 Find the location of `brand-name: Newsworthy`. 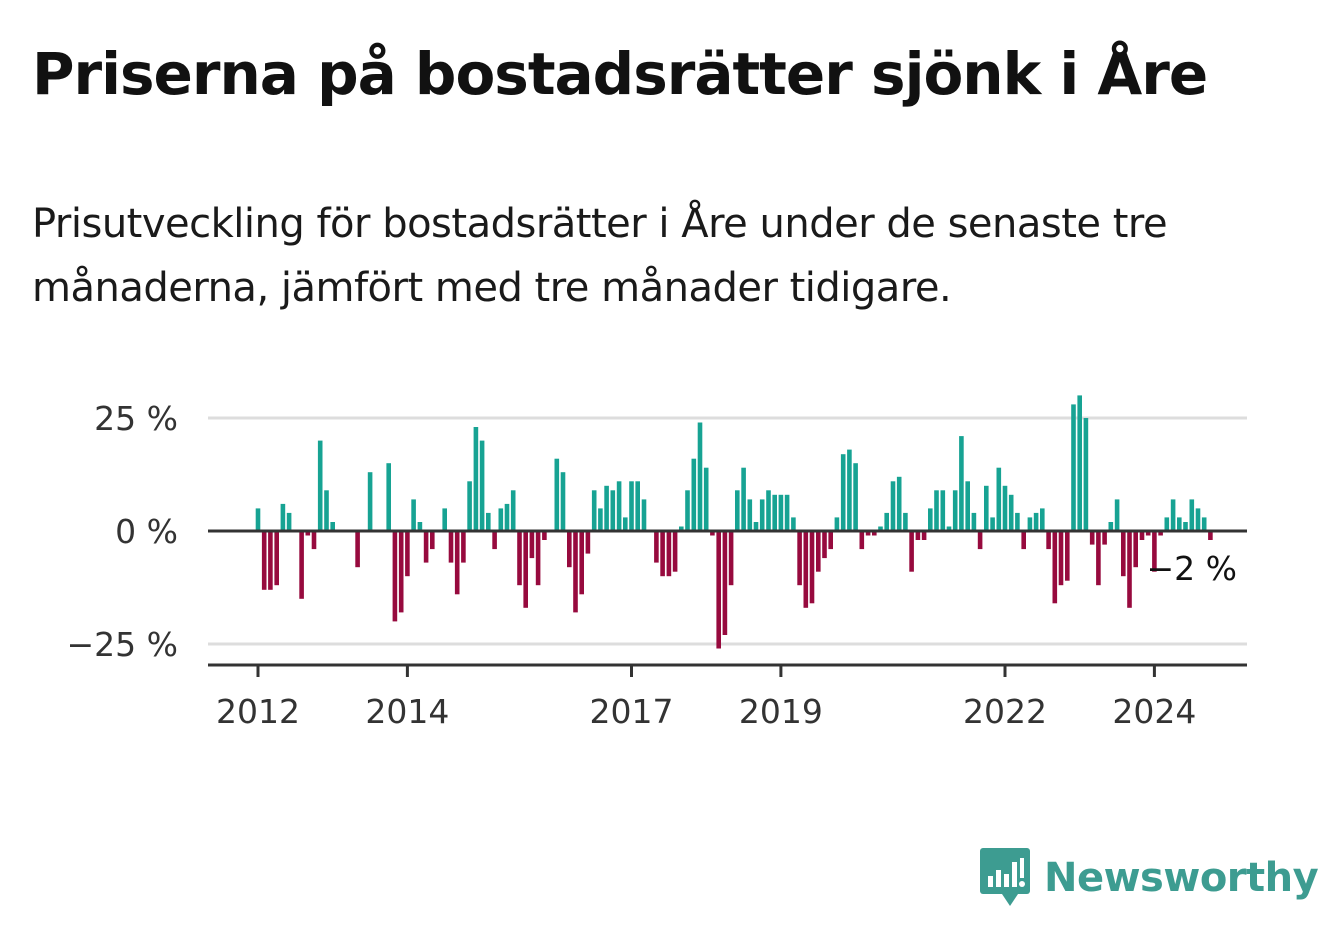

brand-name: Newsworthy is located at coordinates (1181, 878).